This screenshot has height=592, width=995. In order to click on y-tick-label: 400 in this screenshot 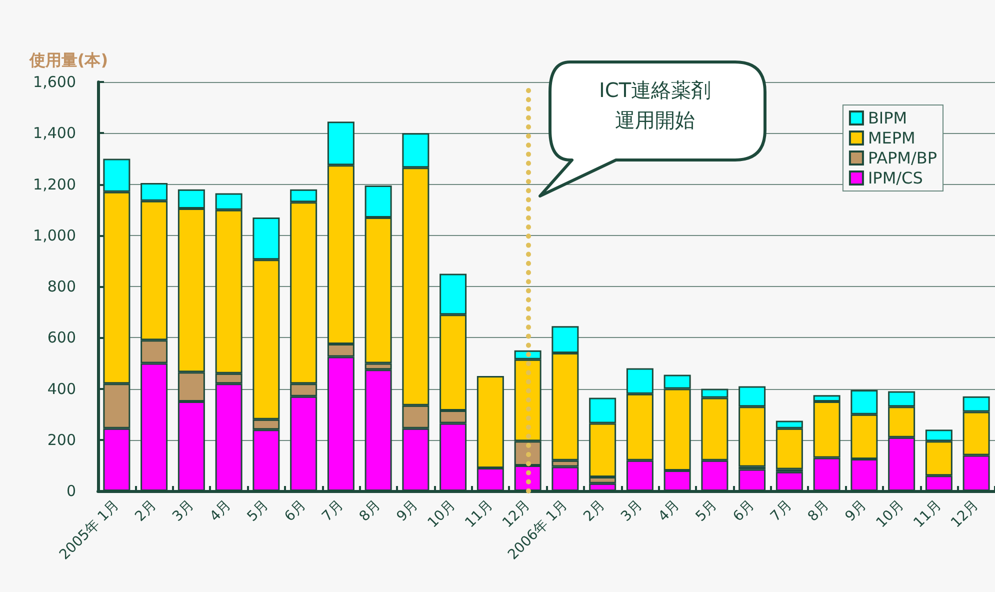, I will do `click(61, 389)`.